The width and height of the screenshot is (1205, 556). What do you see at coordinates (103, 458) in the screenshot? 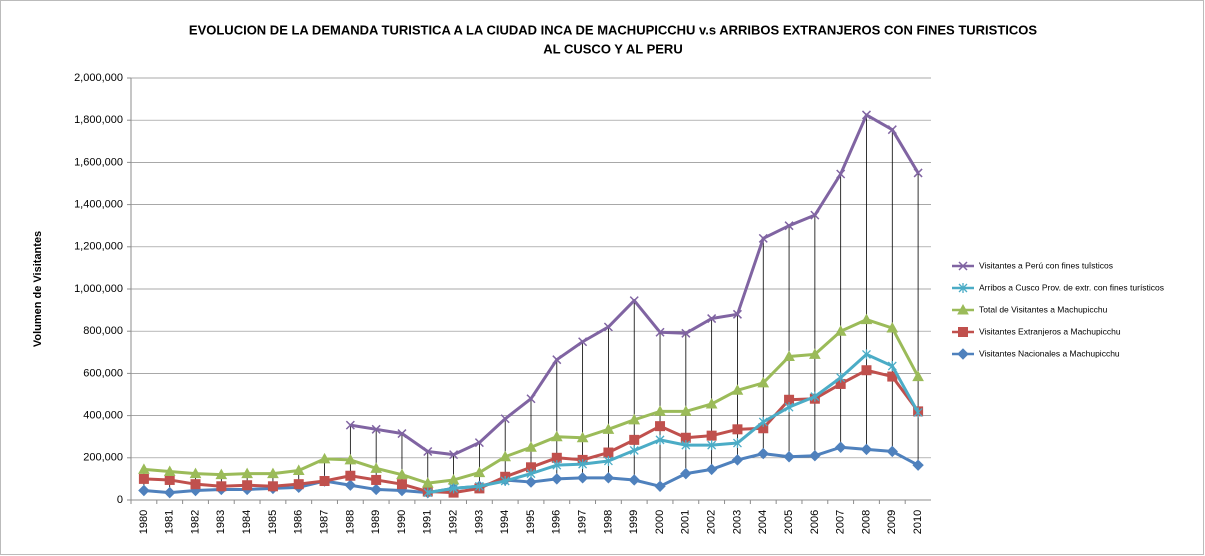
I see `y-tick-label: 200,000` at bounding box center [103, 458].